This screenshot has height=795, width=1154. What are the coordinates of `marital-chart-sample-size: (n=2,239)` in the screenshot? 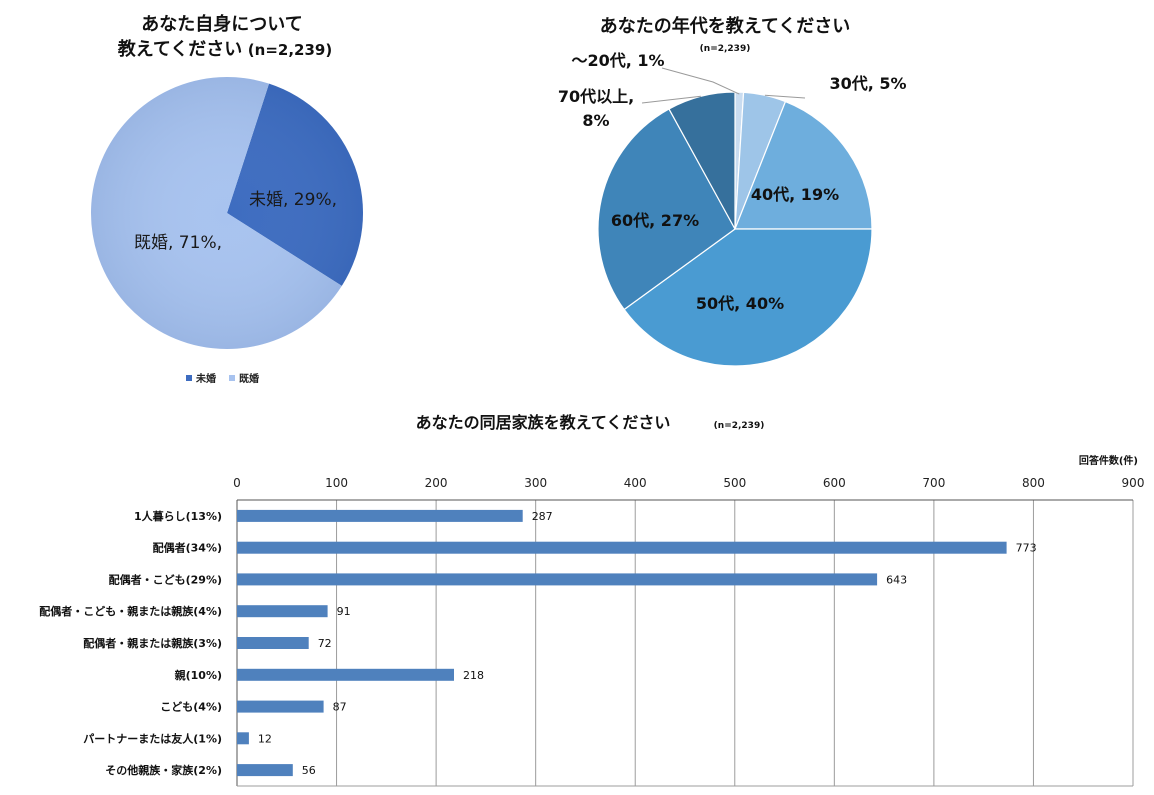 It's located at (290, 50).